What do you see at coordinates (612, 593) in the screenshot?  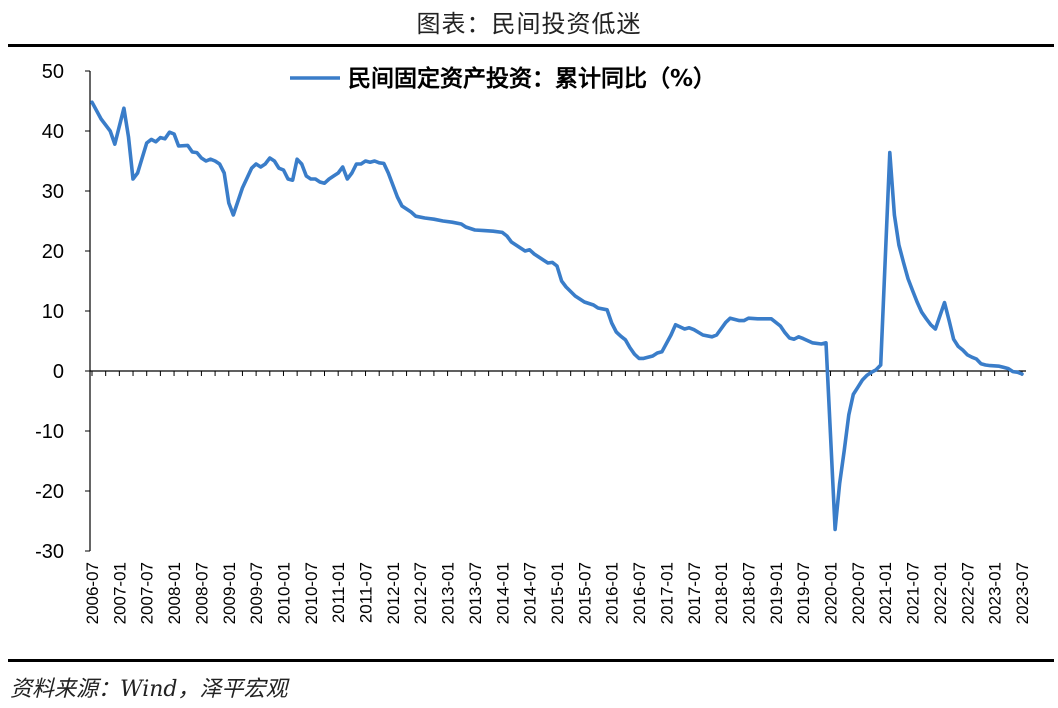 I see `x-tick-label: 2016-01` at bounding box center [612, 593].